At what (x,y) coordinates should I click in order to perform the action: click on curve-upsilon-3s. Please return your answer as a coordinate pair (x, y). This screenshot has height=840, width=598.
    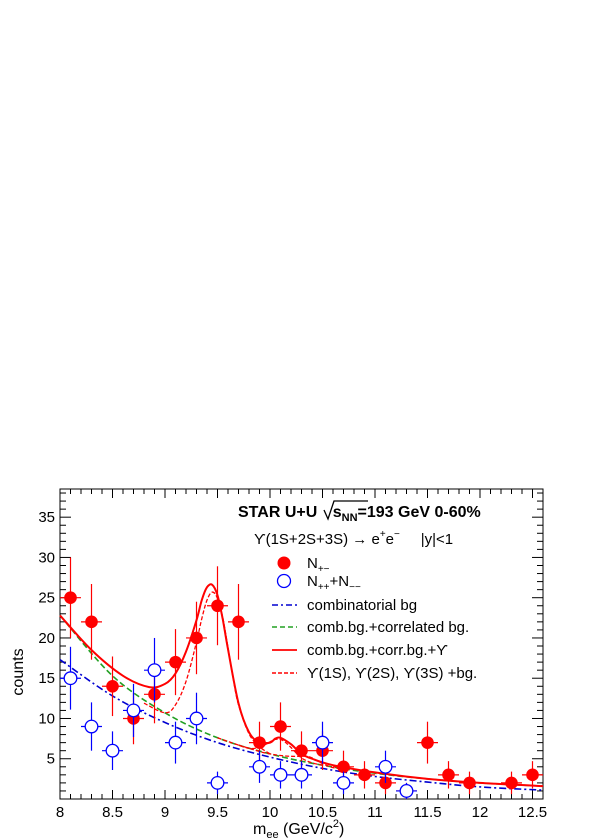
    Looking at the image, I should click on (291, 757).